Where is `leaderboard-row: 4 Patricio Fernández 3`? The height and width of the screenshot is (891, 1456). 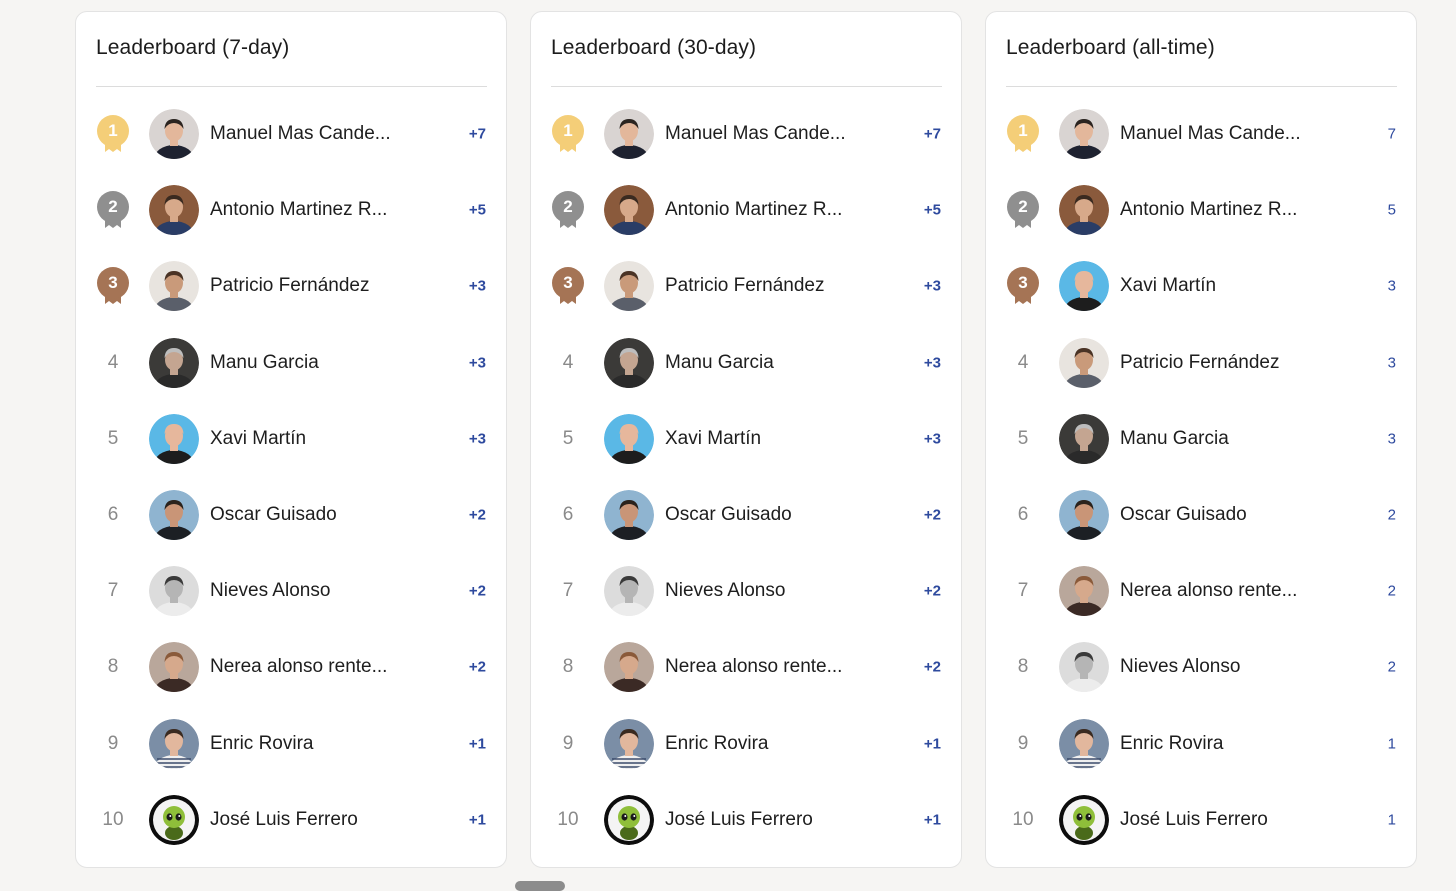
leaderboard-row: 4 Patricio Fernández 3 is located at coordinates (1201, 363).